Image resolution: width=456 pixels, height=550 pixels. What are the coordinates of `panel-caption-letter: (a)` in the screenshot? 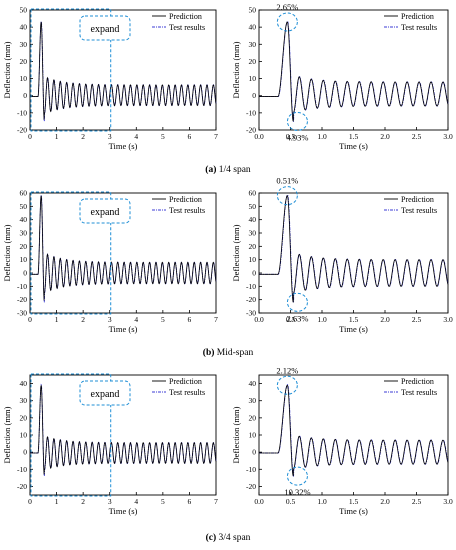 It's located at (210, 169).